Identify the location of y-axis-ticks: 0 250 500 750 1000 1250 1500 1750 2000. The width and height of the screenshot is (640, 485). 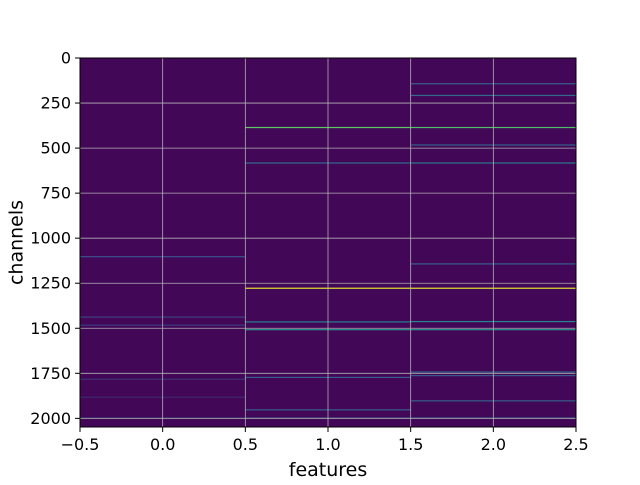
(55, 238).